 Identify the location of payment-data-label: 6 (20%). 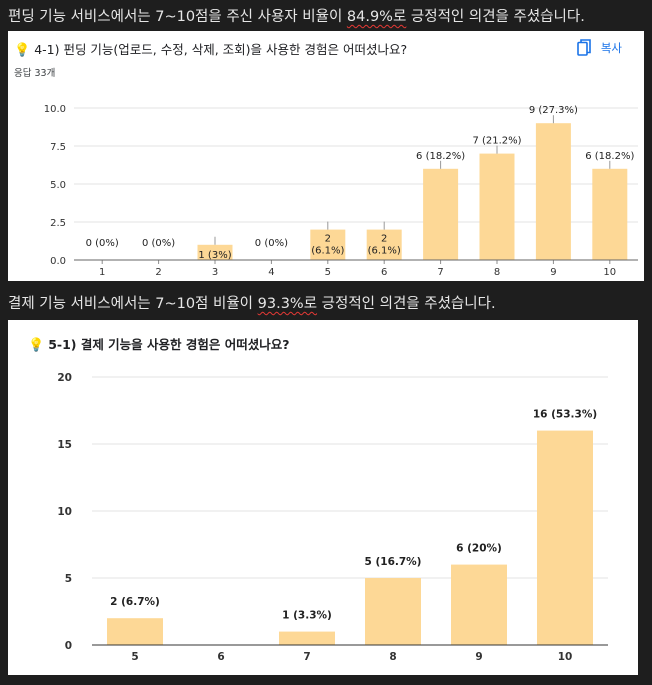
(479, 549).